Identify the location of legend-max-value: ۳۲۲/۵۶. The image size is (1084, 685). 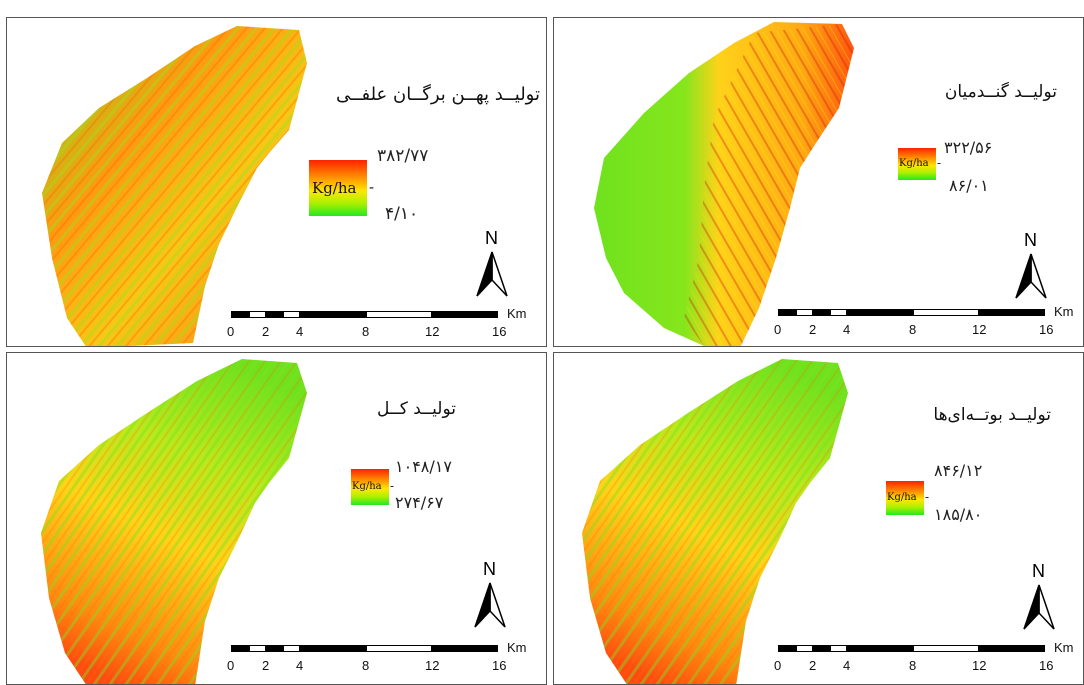
(968, 147).